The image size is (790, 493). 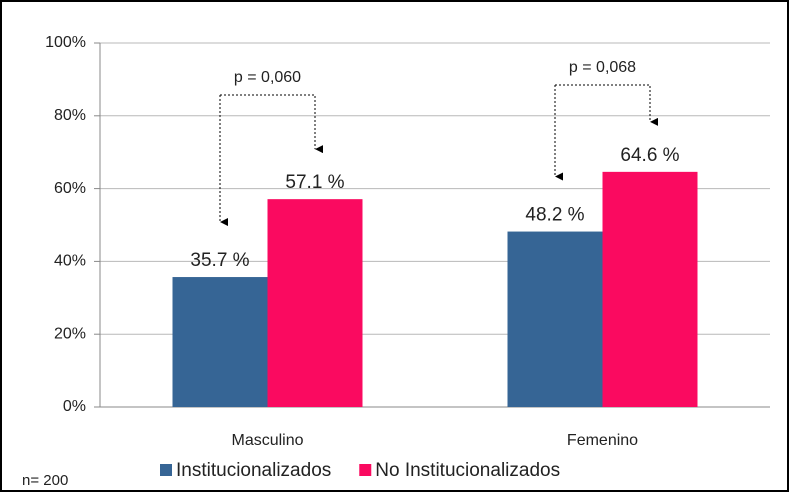 What do you see at coordinates (219, 260) in the screenshot?
I see `data-label: 35.7 %` at bounding box center [219, 260].